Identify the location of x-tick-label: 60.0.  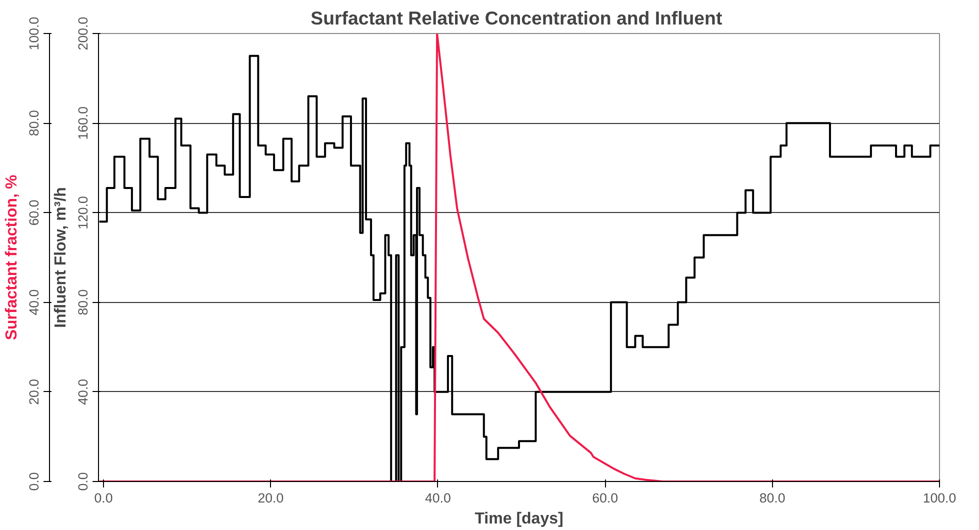
(605, 498).